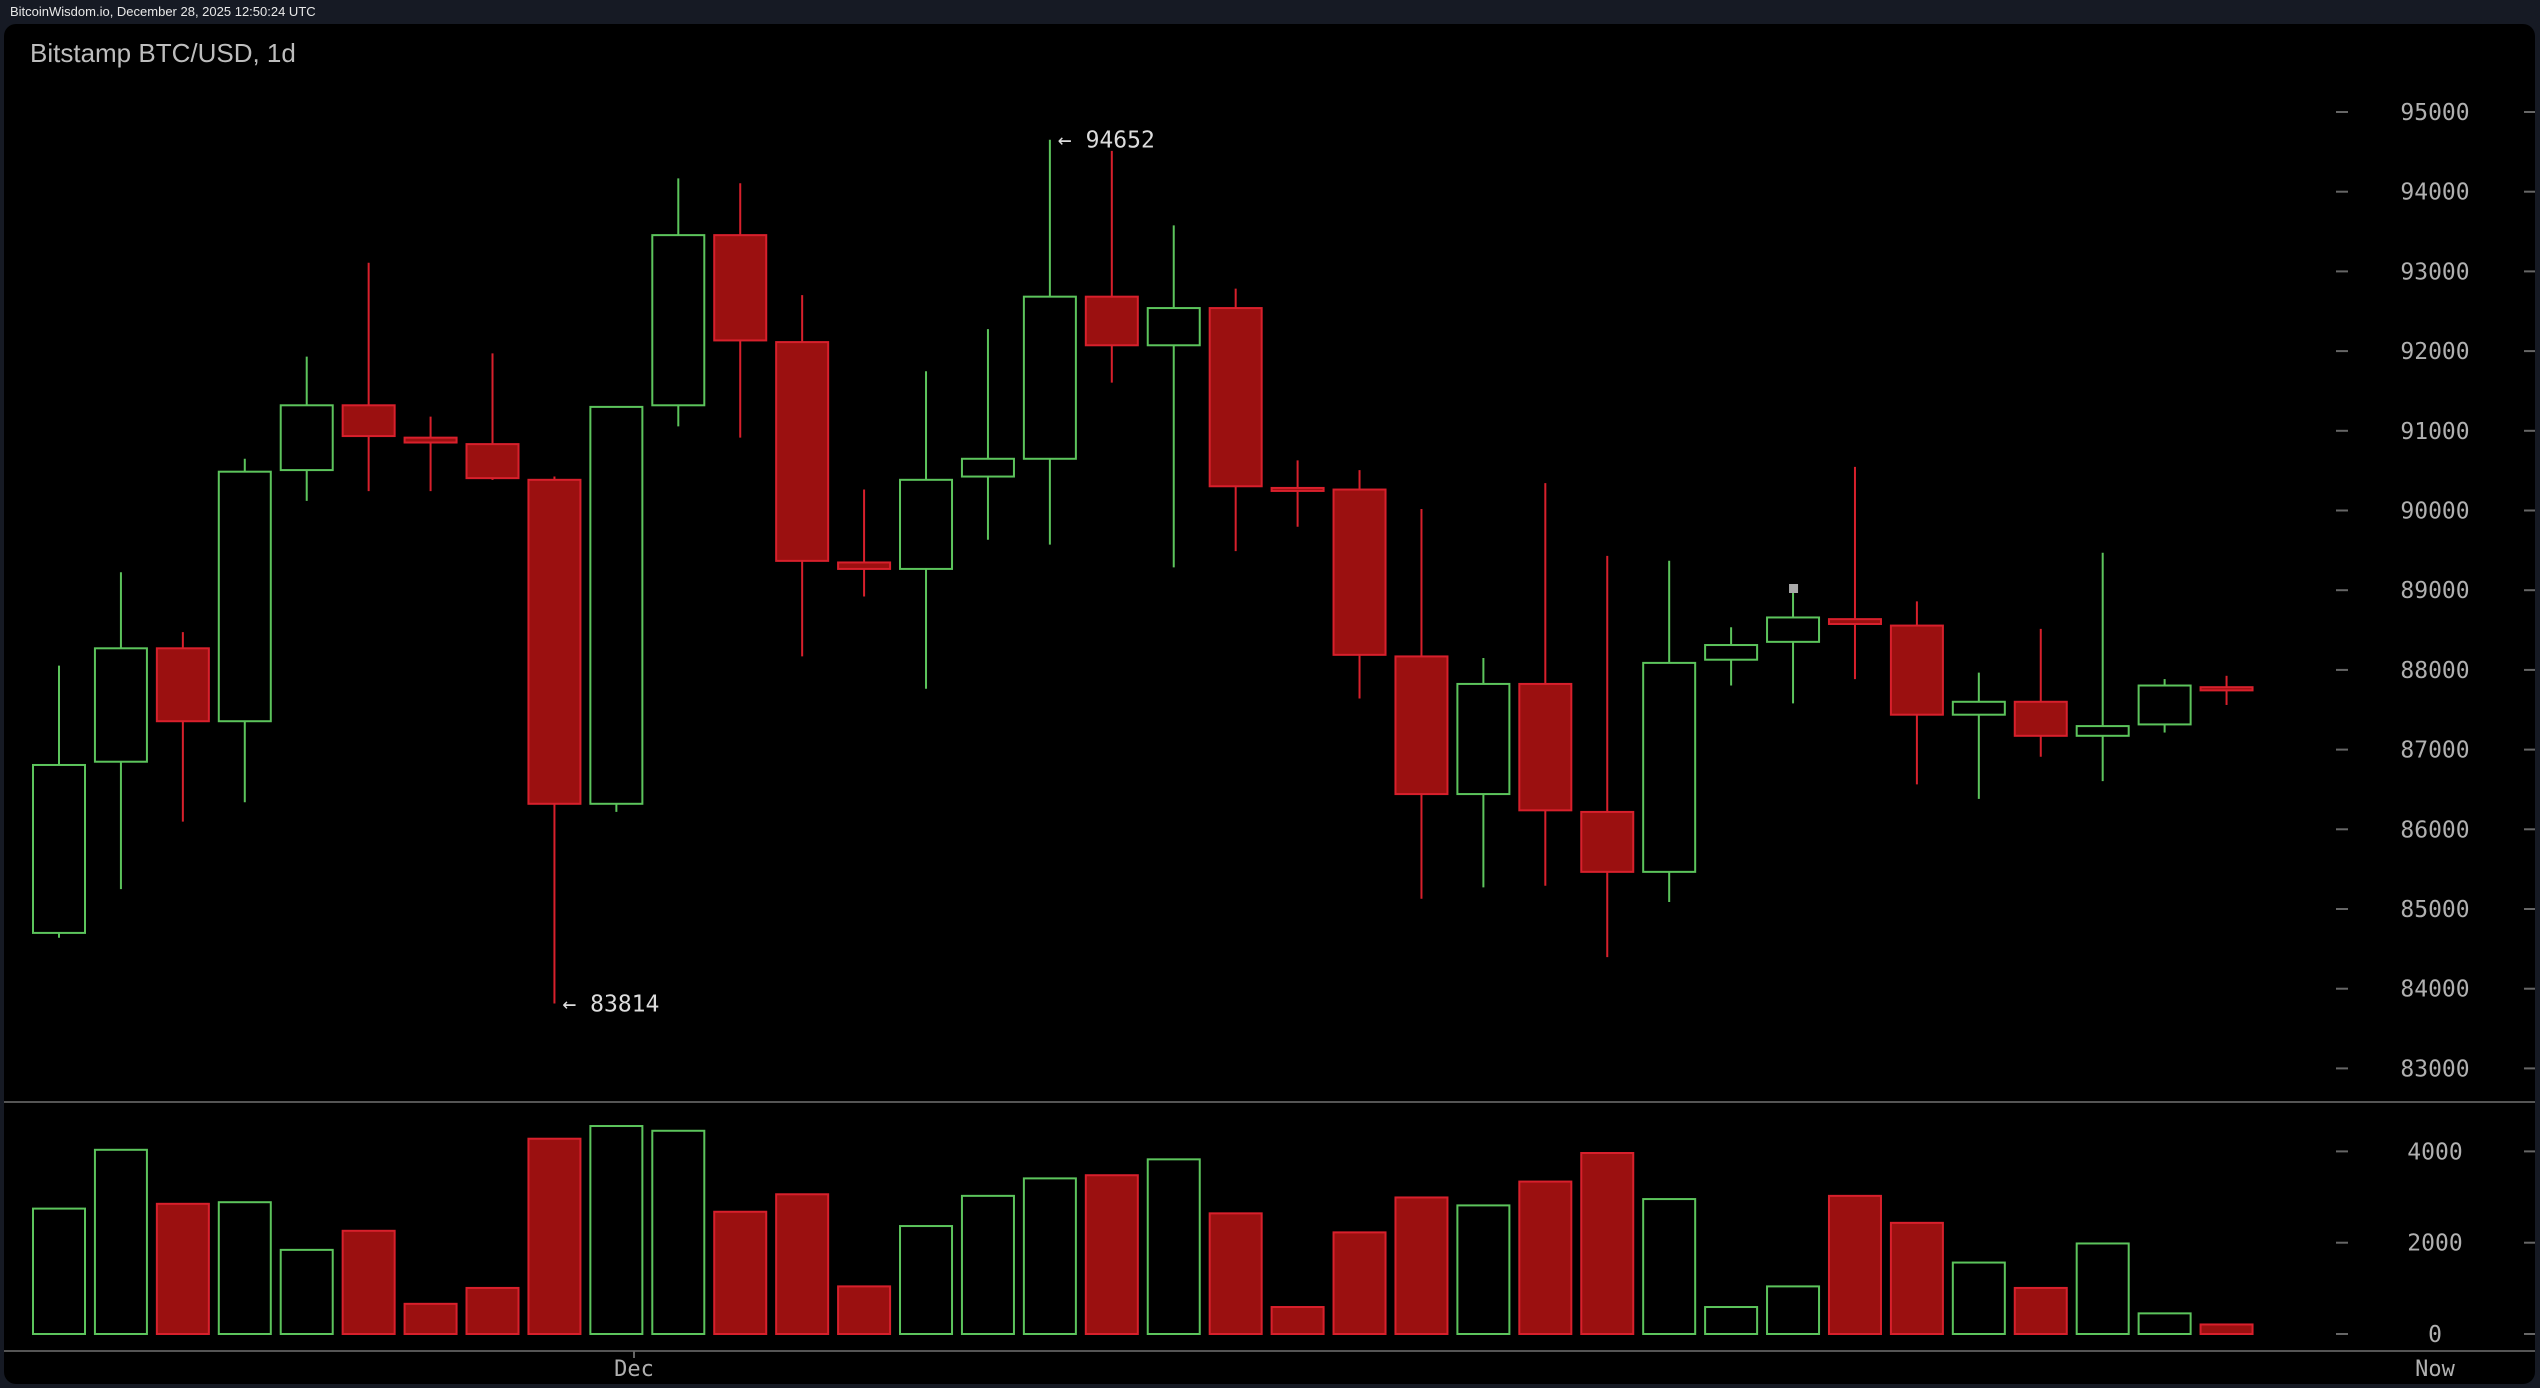 Image resolution: width=2540 pixels, height=1388 pixels. I want to click on price-axis-label: 94000, so click(2434, 193).